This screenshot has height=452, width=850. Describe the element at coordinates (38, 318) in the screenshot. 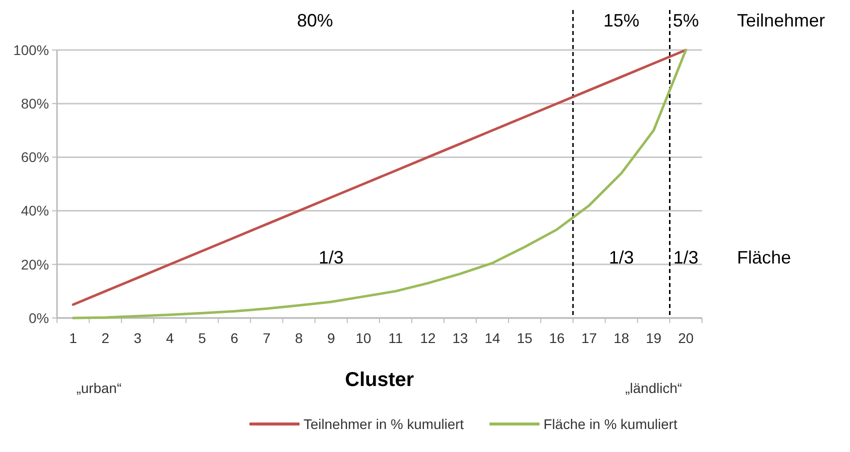

I see `y-tick-label: 0%` at that location.